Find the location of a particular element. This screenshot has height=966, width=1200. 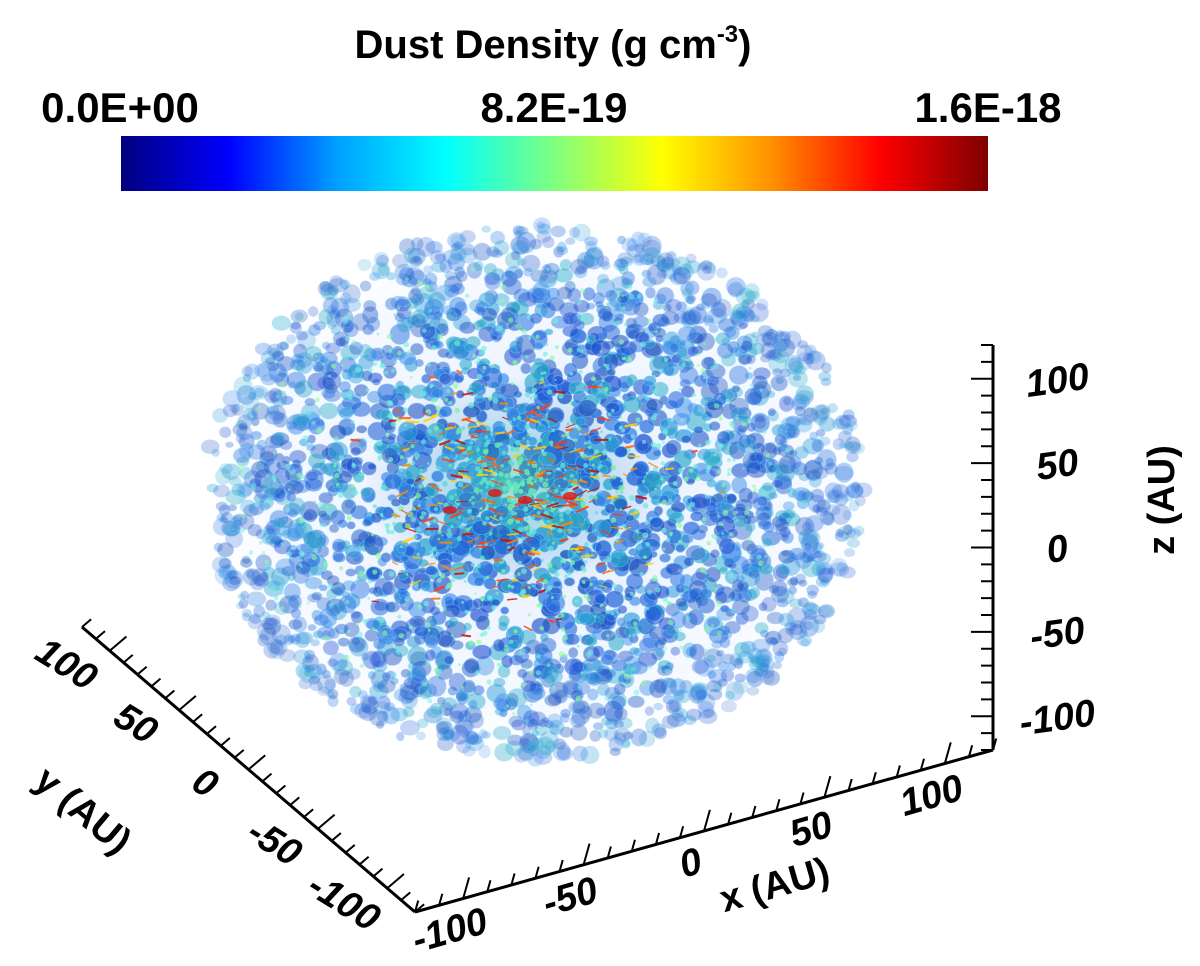

z-axis-title: z (AU) is located at coordinates (1162, 500).